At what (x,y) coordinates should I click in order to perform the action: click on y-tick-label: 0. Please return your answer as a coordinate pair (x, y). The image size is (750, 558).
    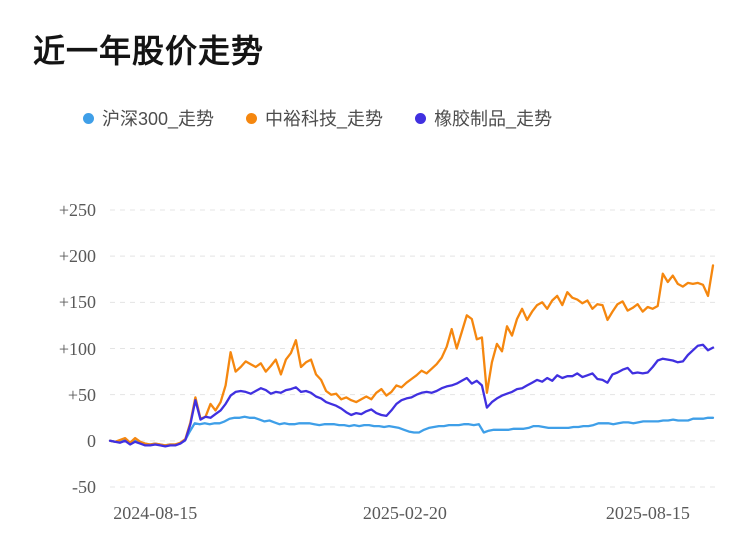
    Looking at the image, I should click on (91, 440).